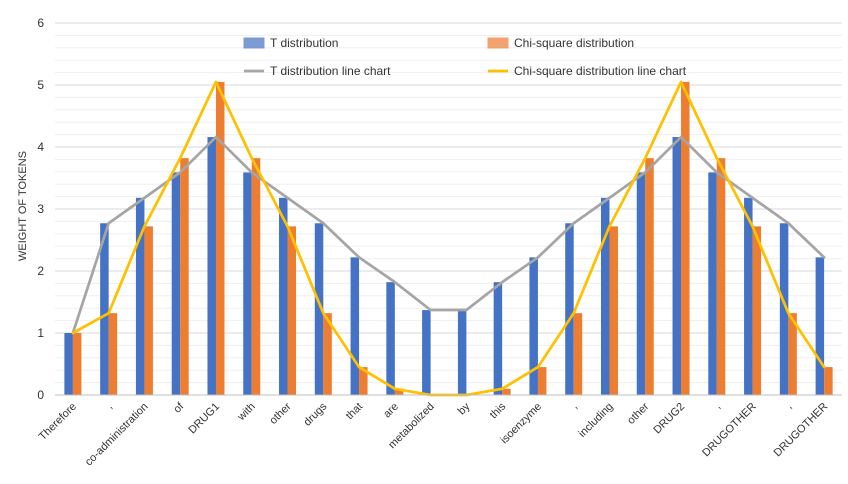 The image size is (848, 484). Describe the element at coordinates (330, 71) in the screenshot. I see `legend-label-2: T distribution line chart` at that location.